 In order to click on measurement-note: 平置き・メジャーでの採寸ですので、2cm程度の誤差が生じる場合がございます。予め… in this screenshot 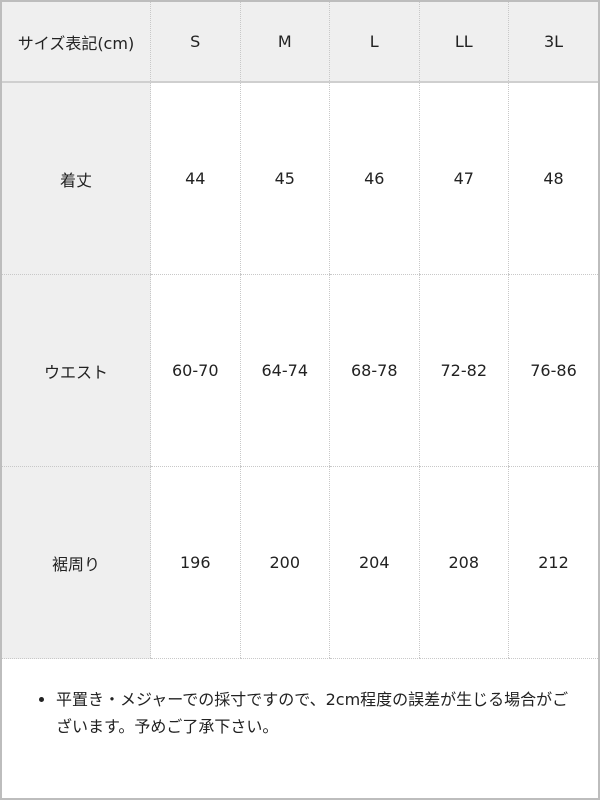, I will do `click(310, 713)`.